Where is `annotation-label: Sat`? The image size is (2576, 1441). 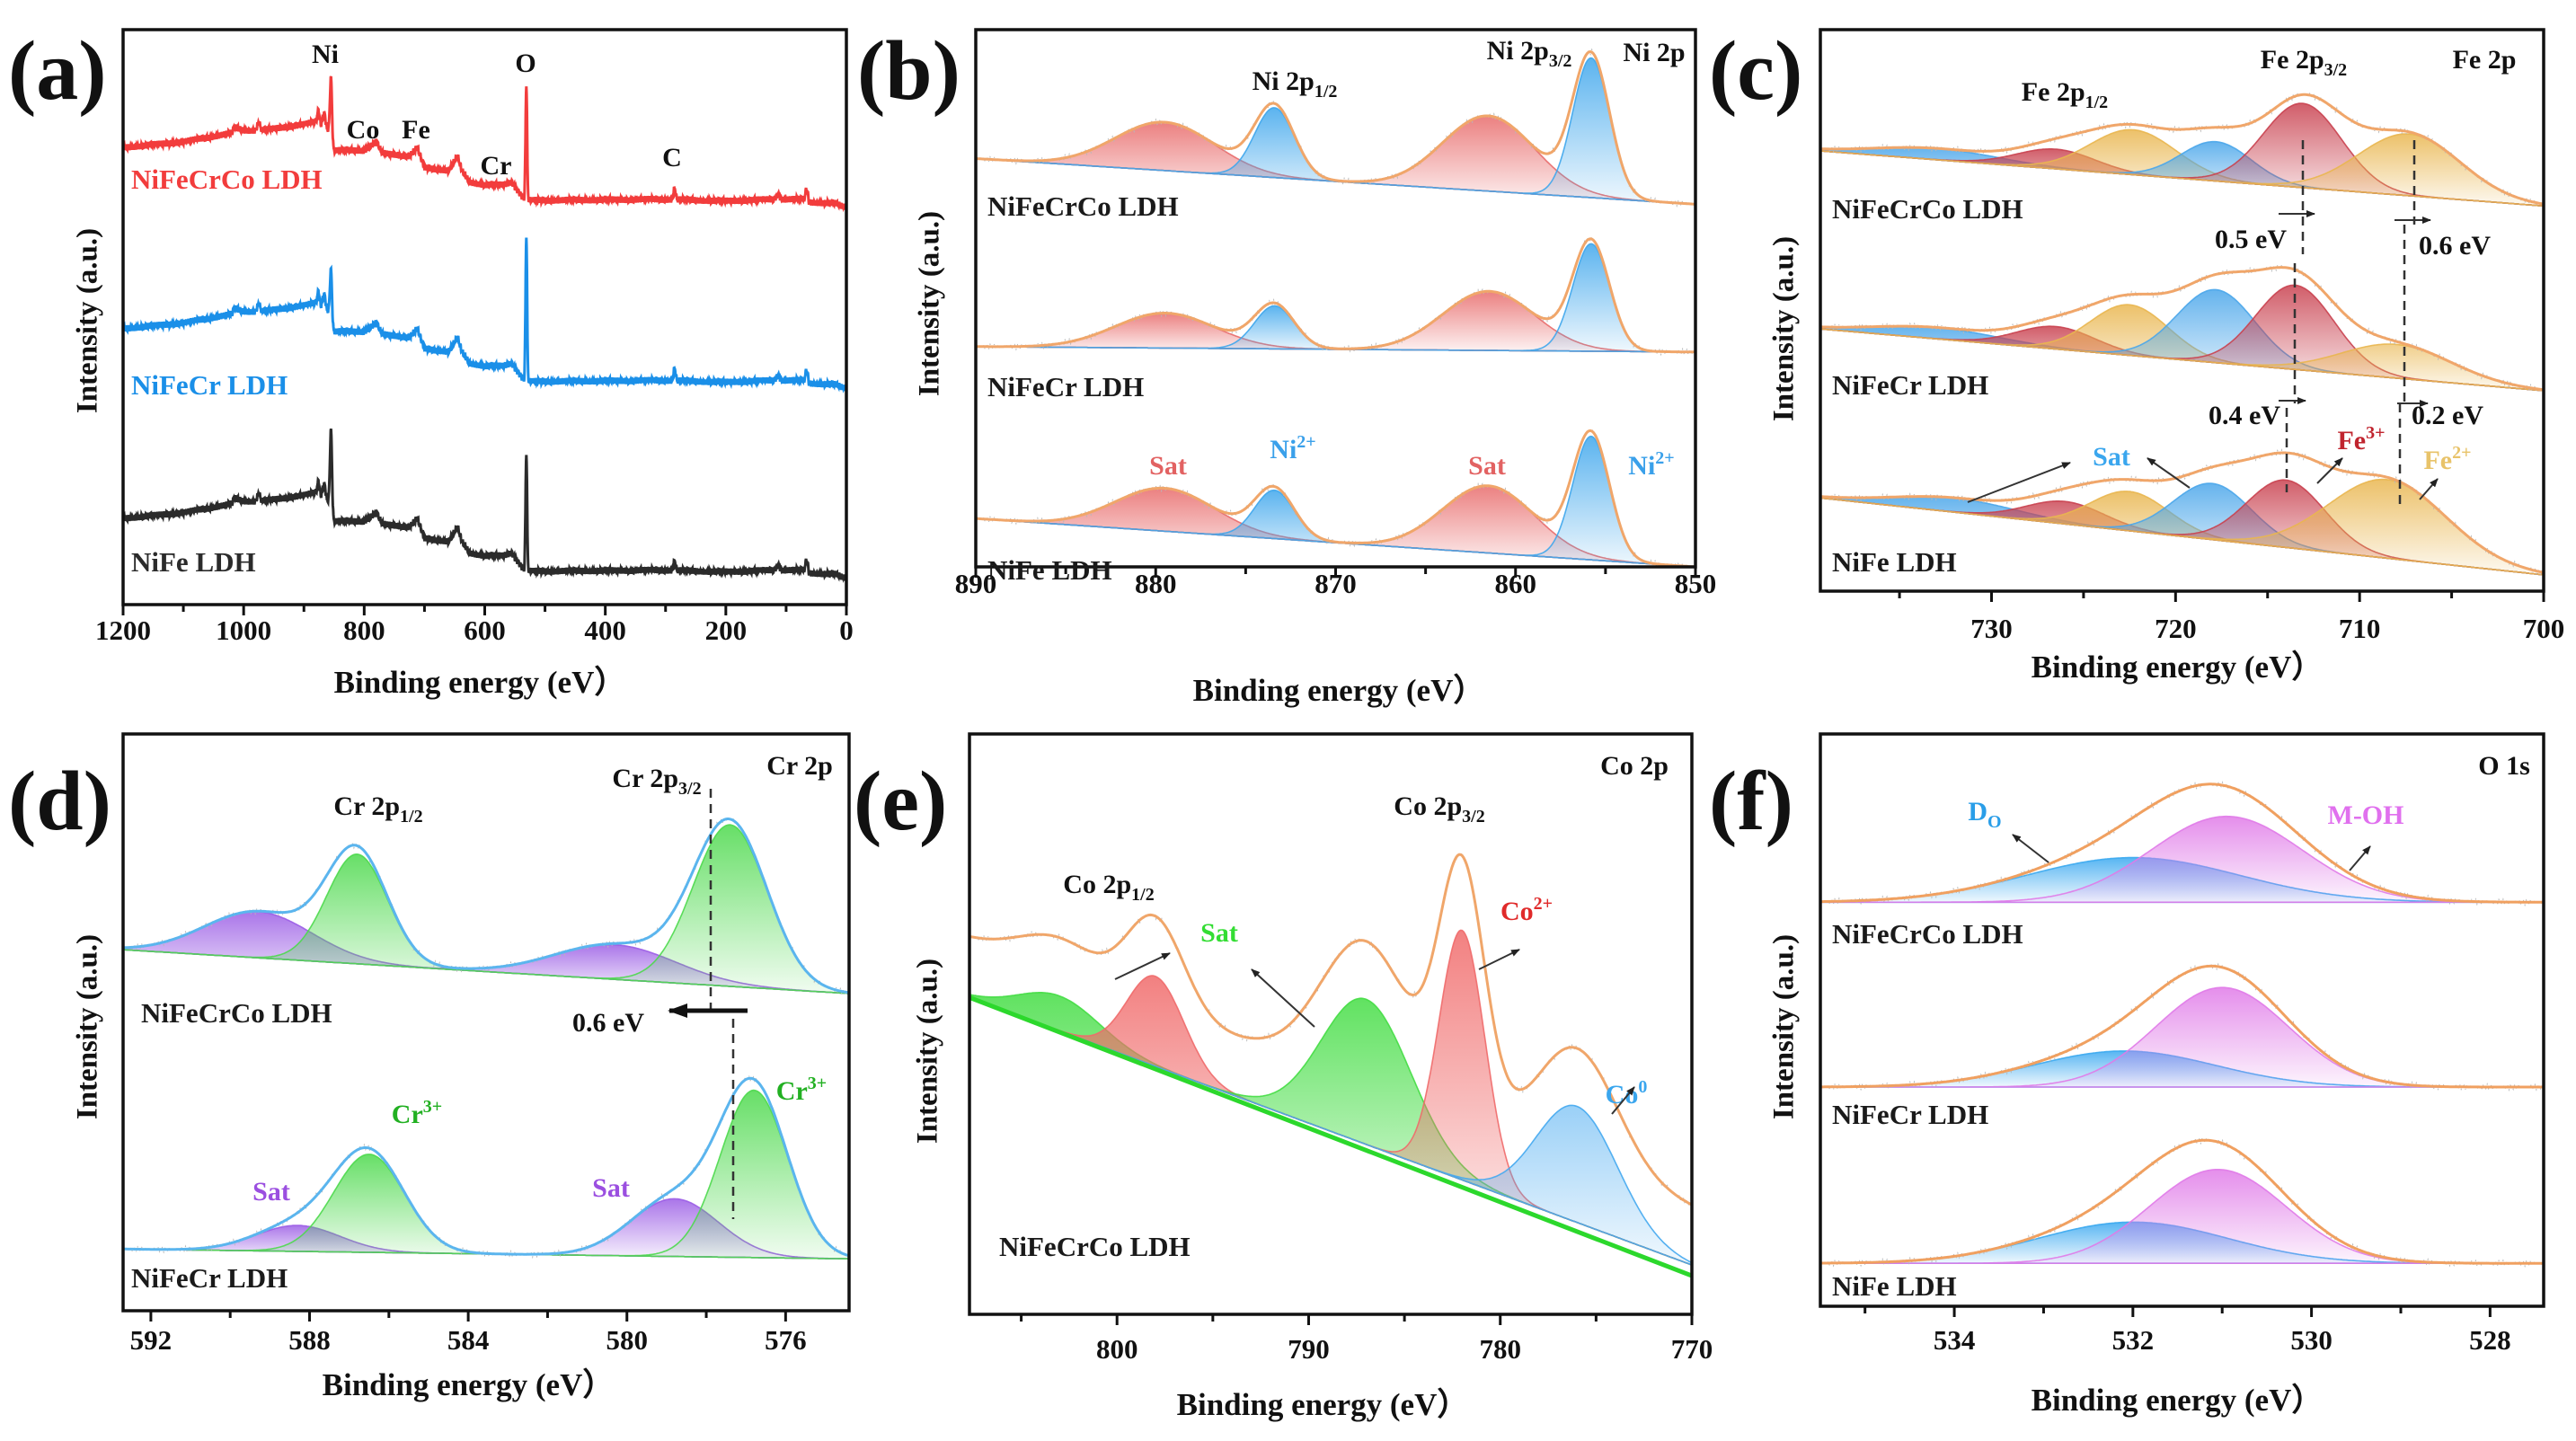
annotation-label: Sat is located at coordinates (1219, 933).